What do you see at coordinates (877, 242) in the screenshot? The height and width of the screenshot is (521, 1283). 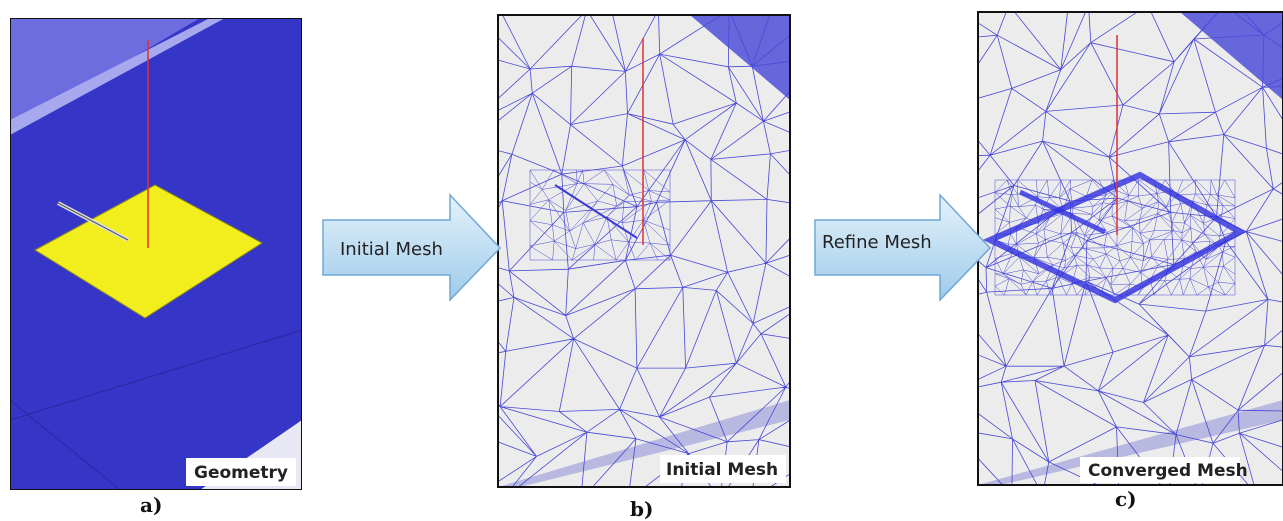 I see `arrow-label: Refine Mesh` at bounding box center [877, 242].